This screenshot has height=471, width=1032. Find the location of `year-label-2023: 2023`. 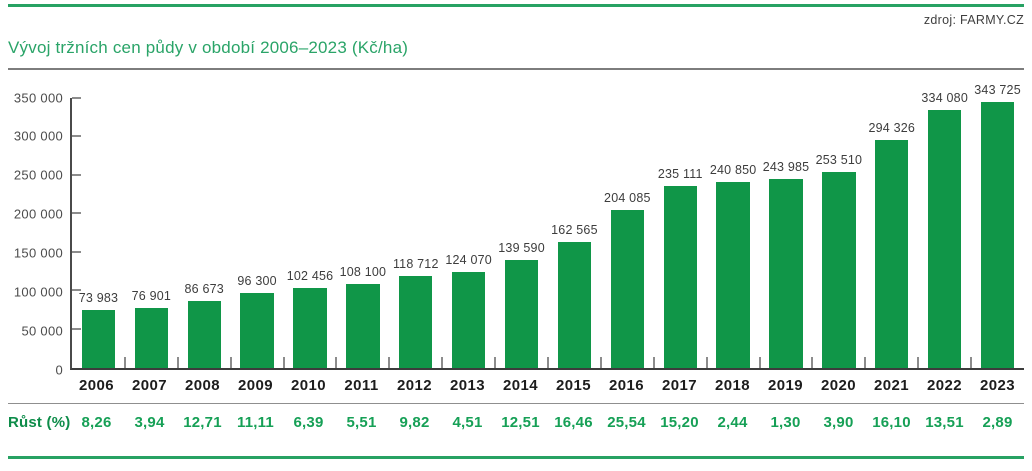

year-label-2023: 2023 is located at coordinates (997, 385).